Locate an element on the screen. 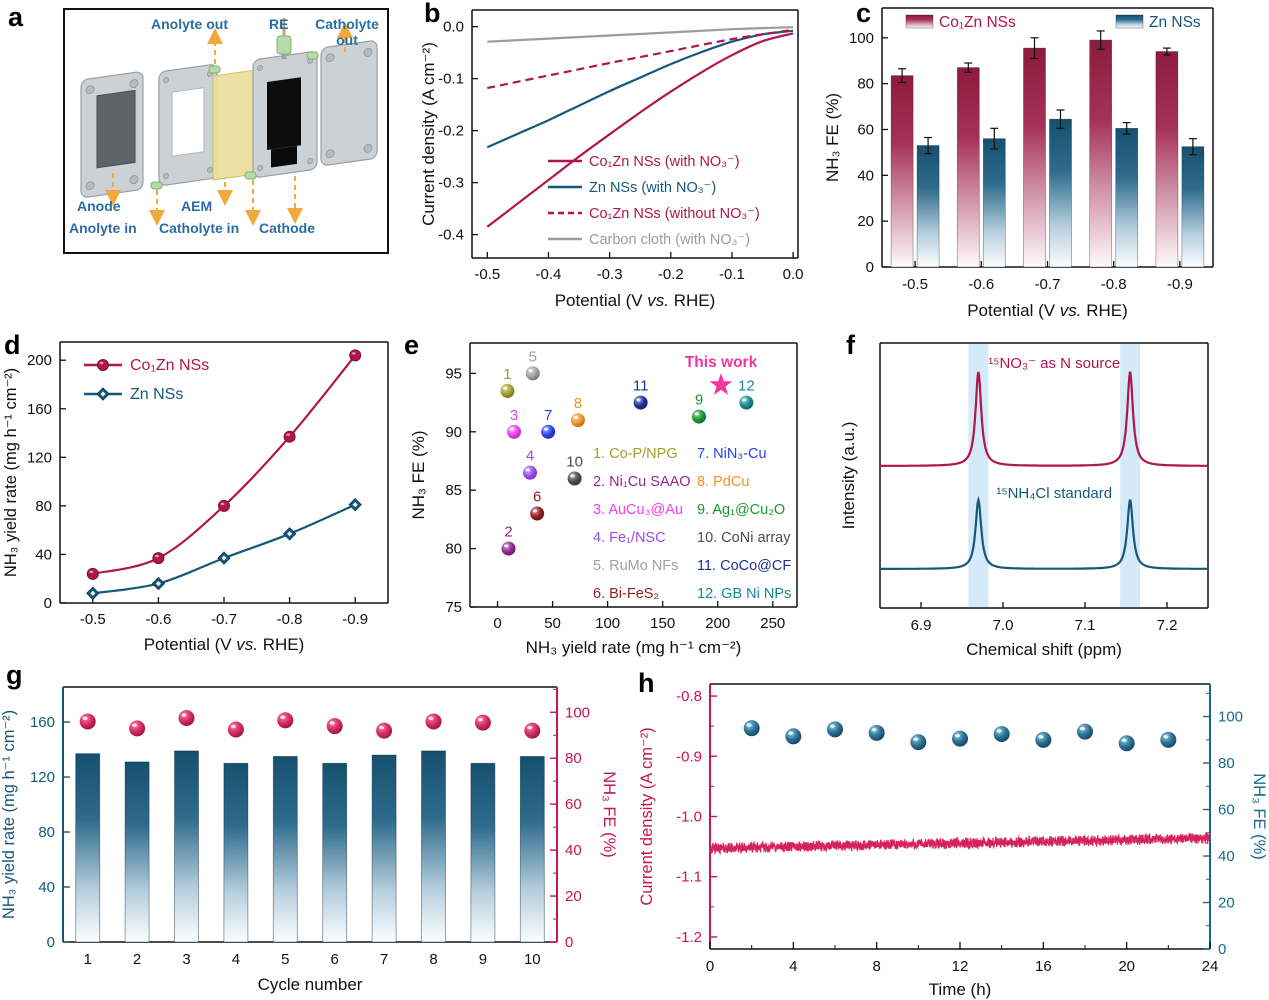 This screenshot has height=1000, width=1269. legend-entry: 9. Ag₁@Cu₂O is located at coordinates (741, 510).